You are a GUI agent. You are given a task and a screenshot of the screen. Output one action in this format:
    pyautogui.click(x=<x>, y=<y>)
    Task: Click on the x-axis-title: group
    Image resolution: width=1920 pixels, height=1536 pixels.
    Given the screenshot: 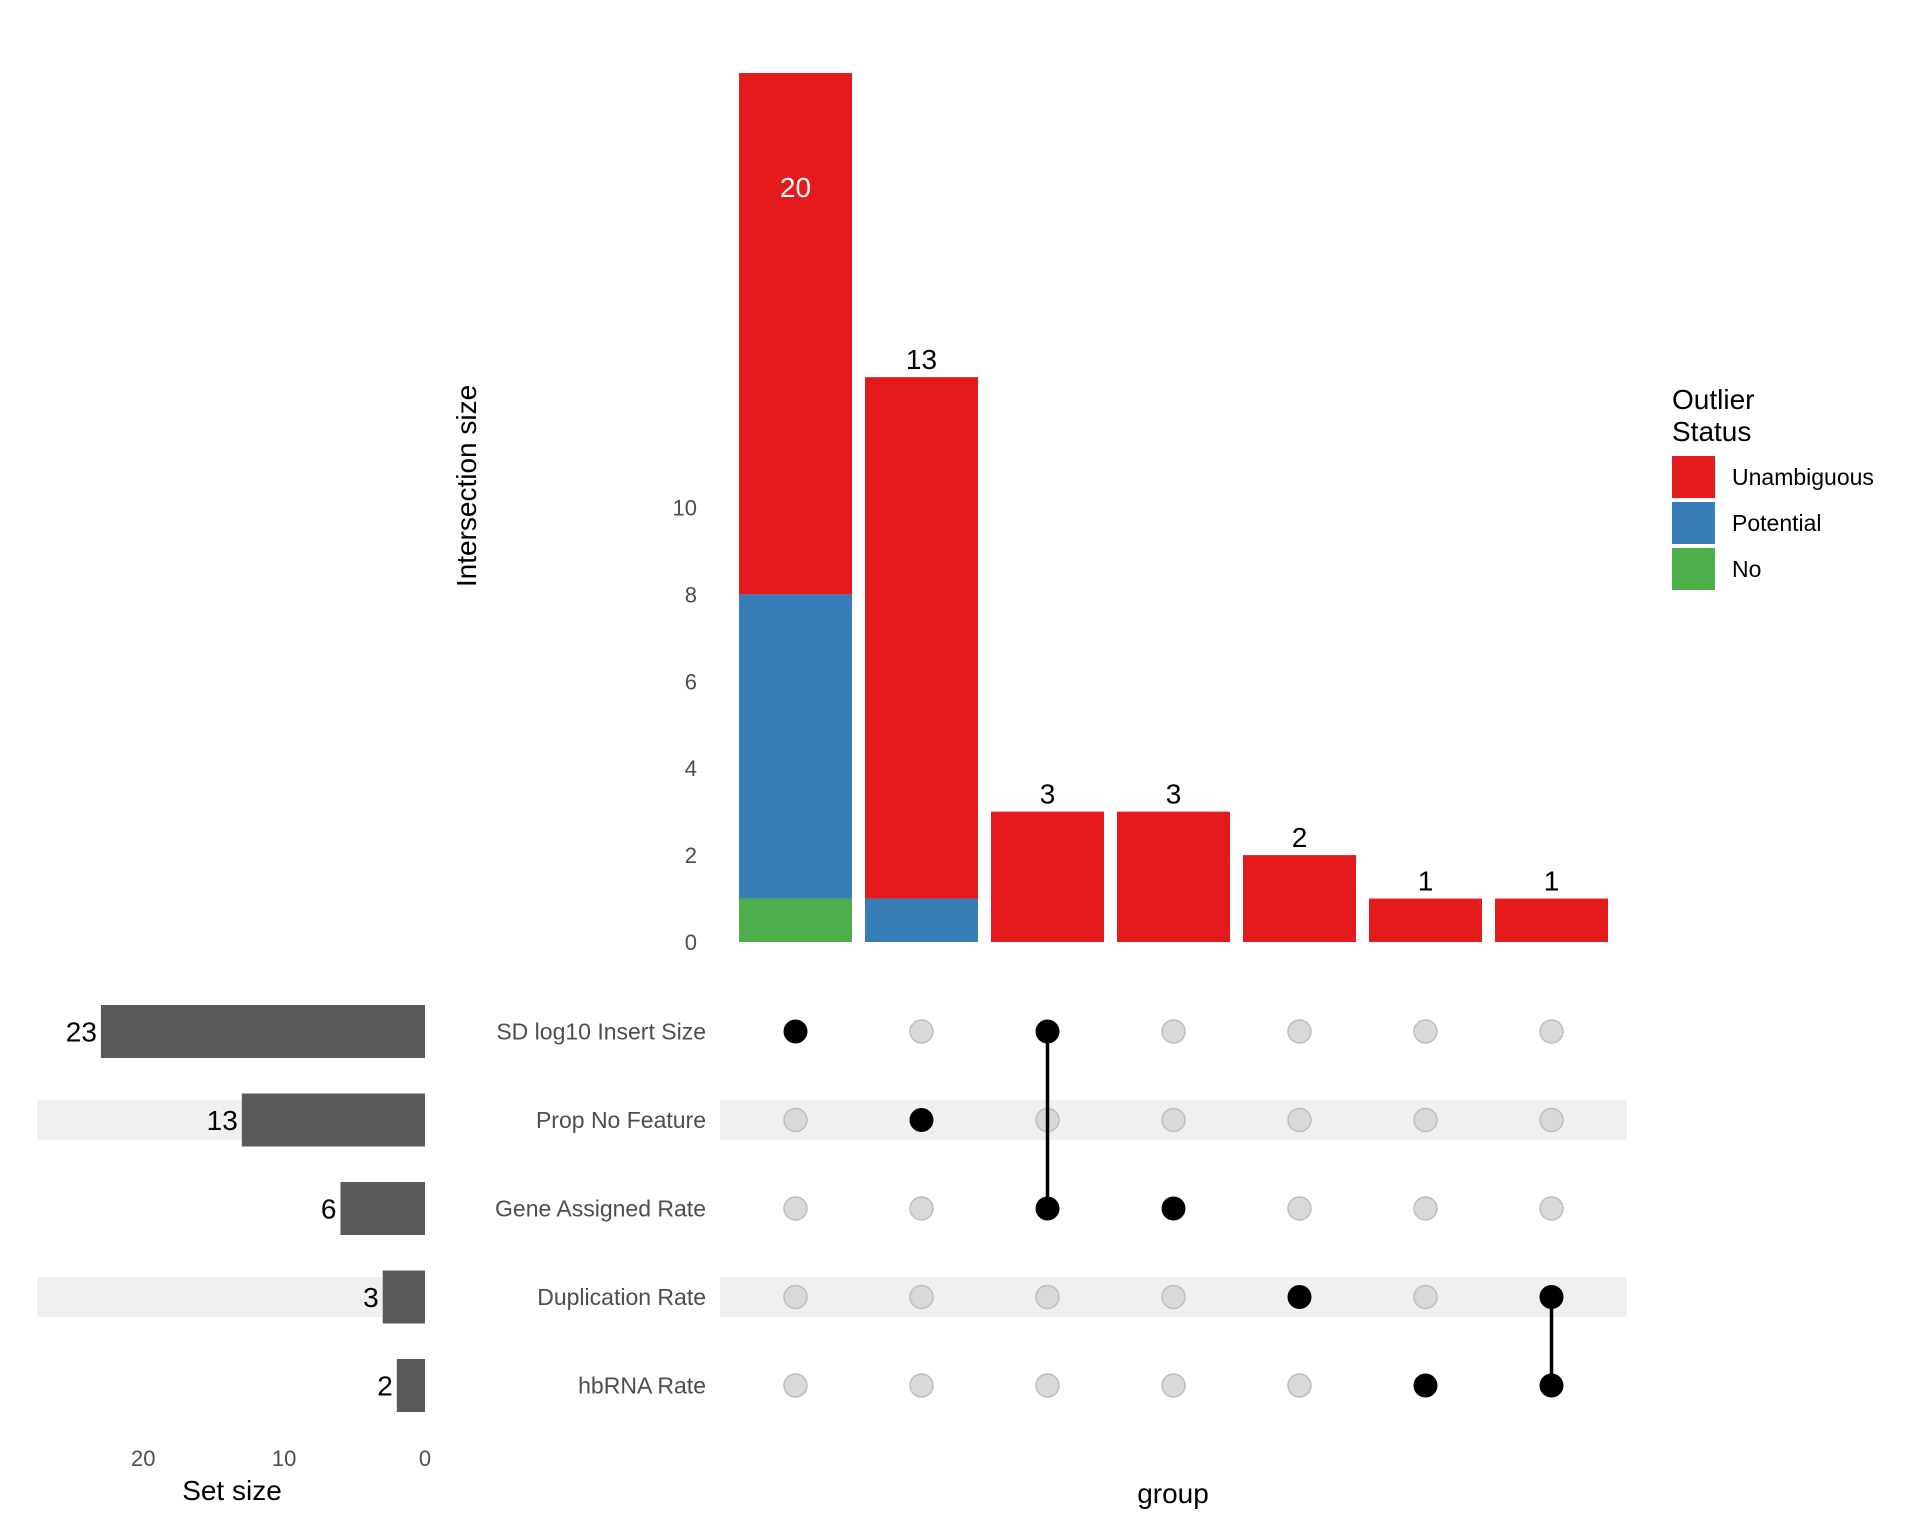 What is the action you would take?
    pyautogui.click(x=1173, y=1493)
    